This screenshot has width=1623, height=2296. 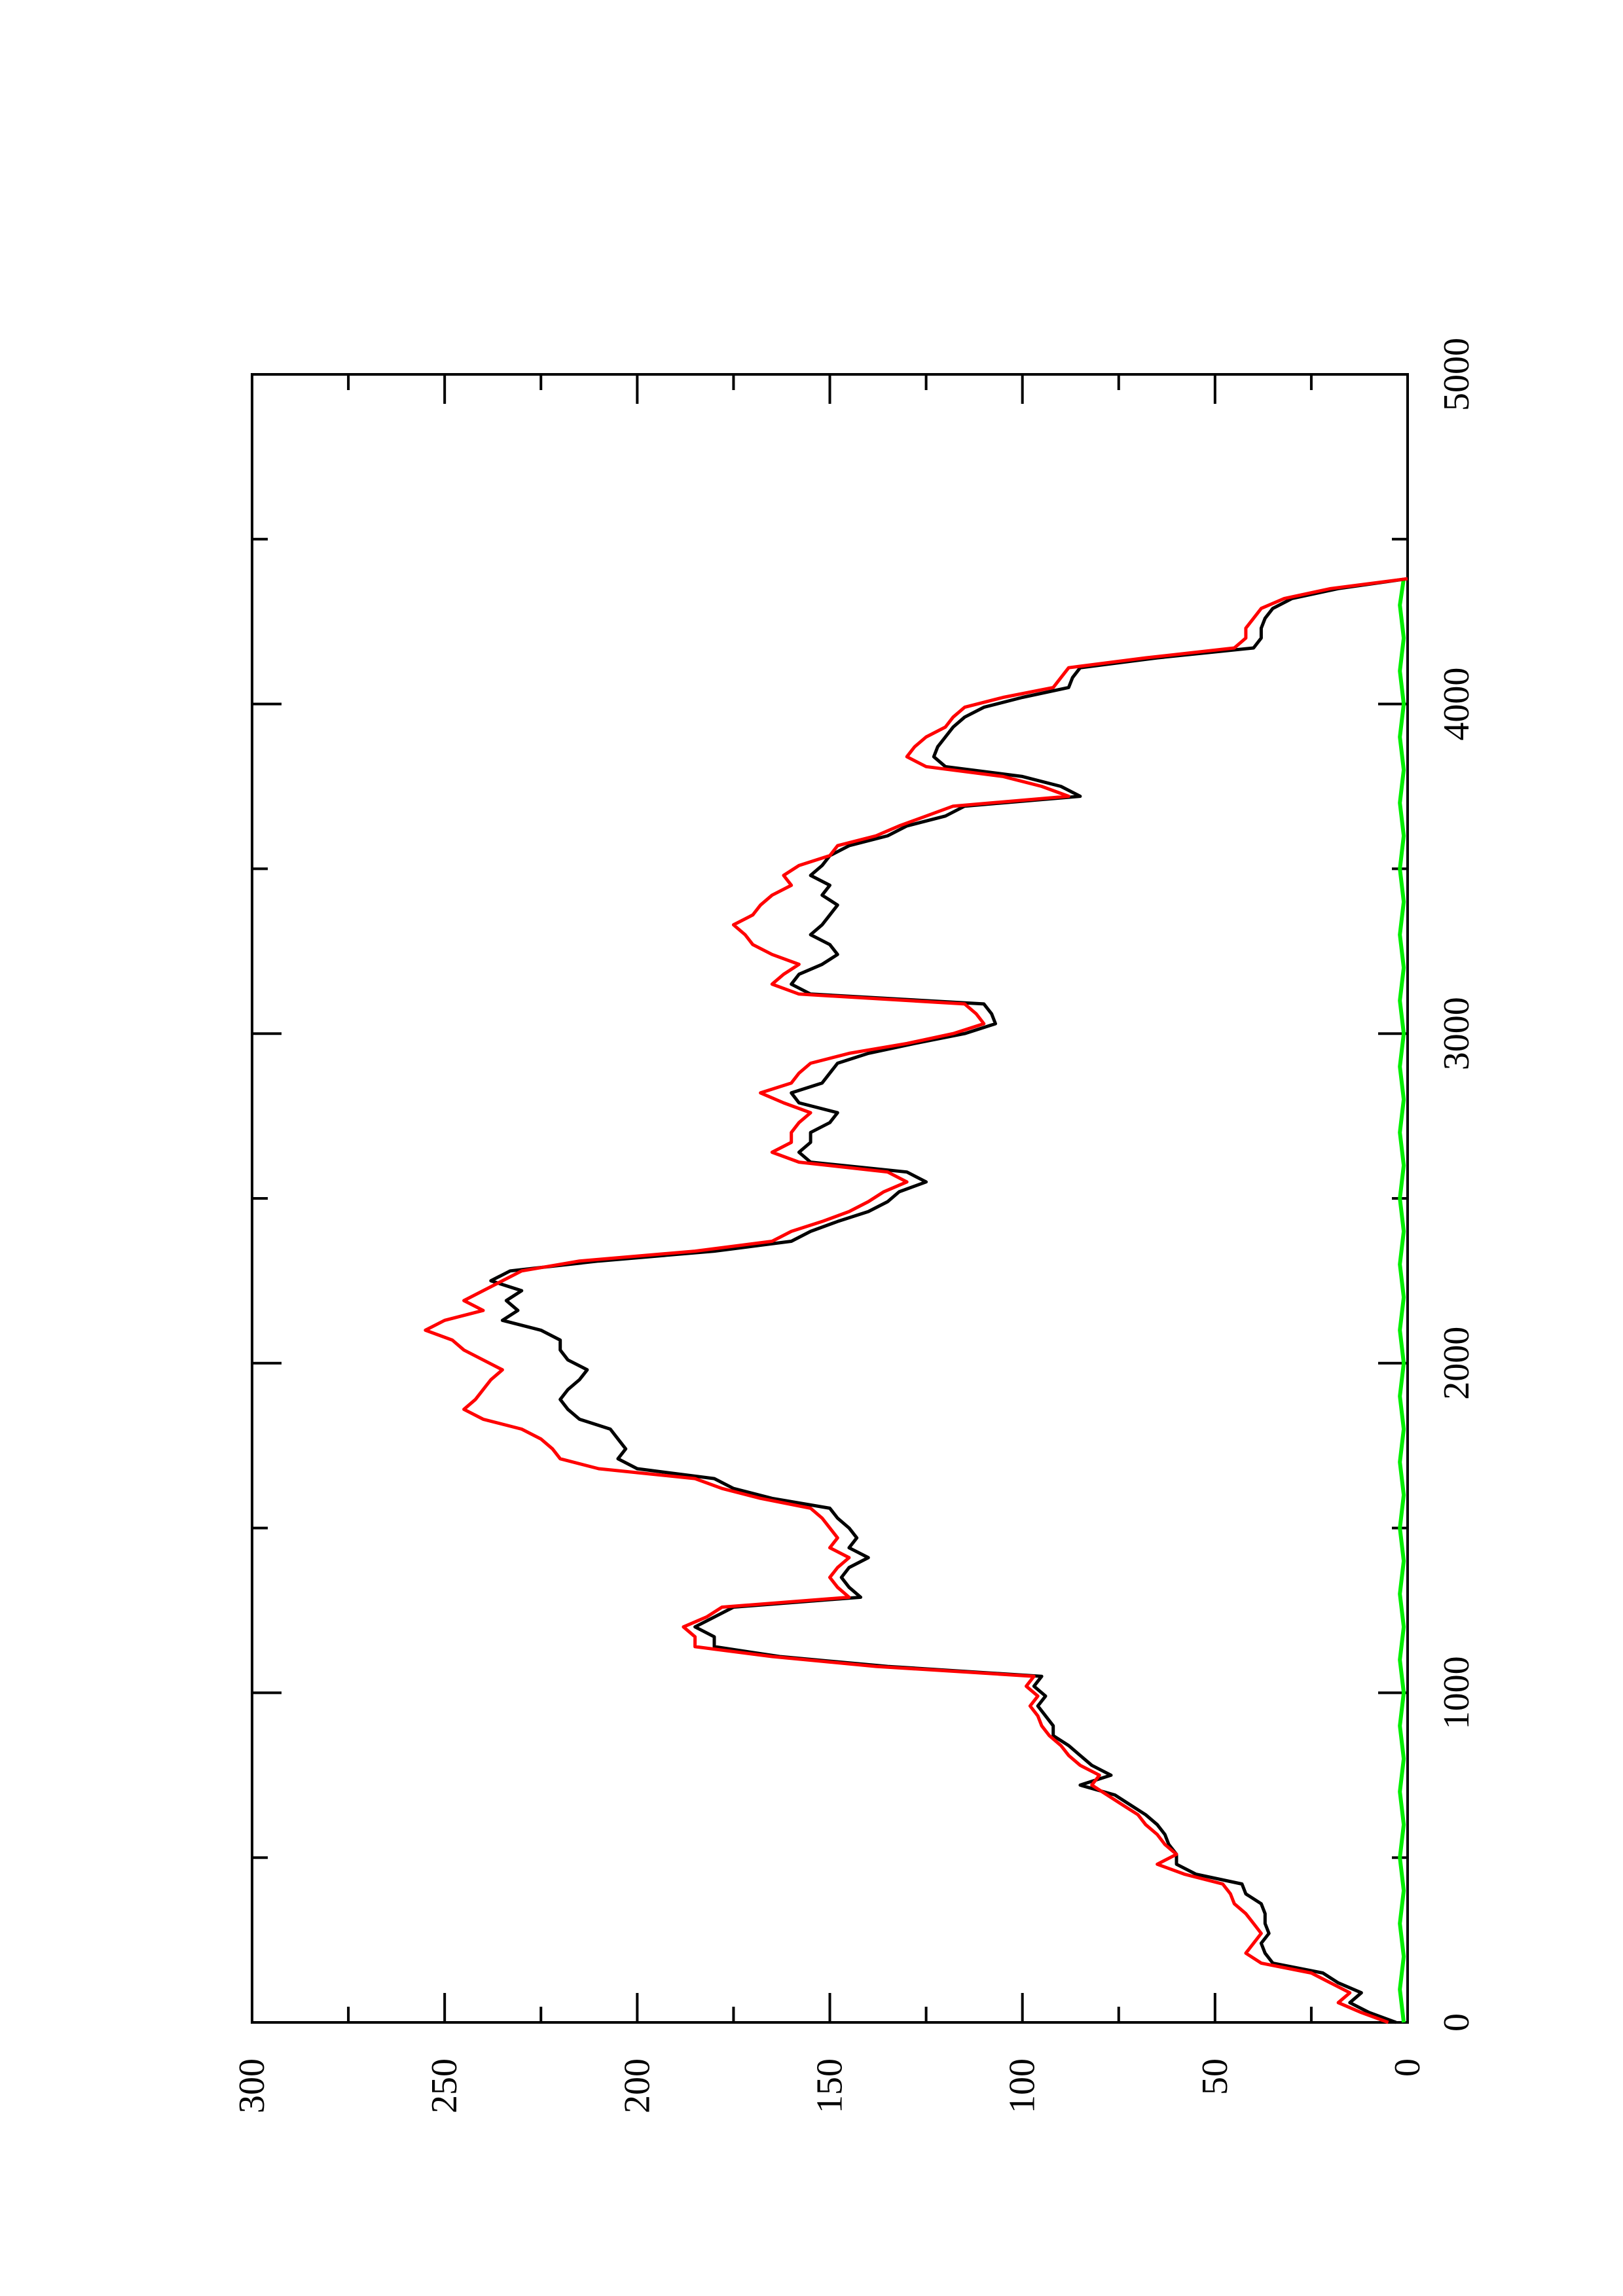 I want to click on y-tick-label: 0, so click(x=1407, y=2067).